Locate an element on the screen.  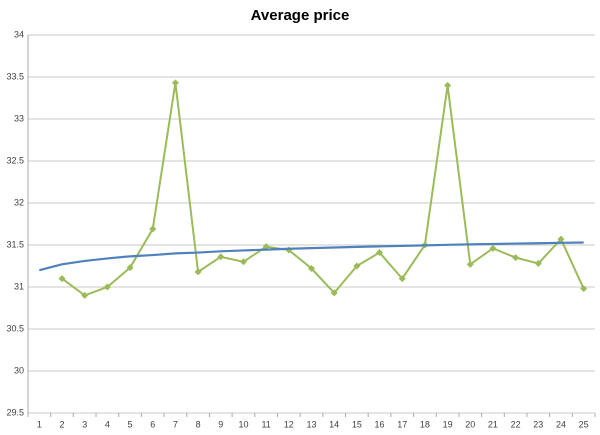
chart-title: Average price is located at coordinates (300, 15).